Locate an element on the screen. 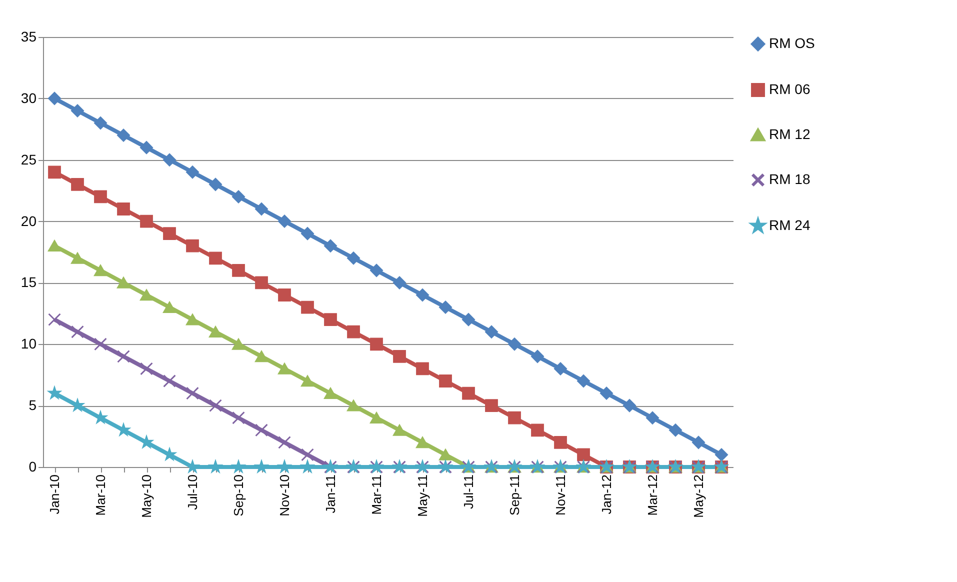  x-tick-label: Jul-11 is located at coordinates (468, 491).